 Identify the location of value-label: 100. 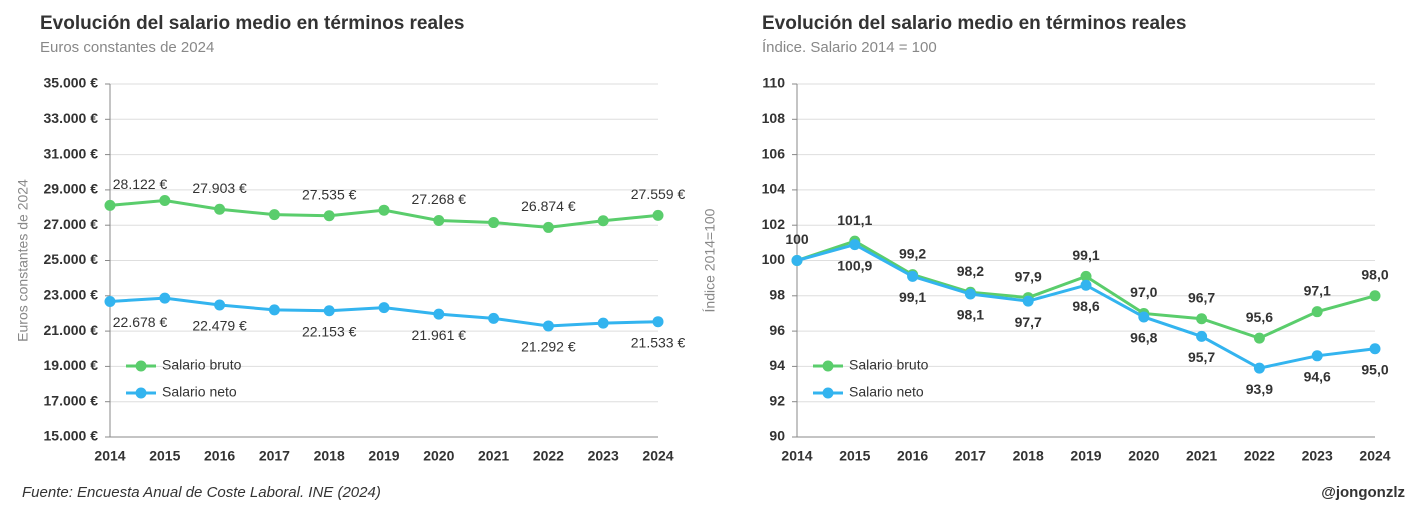
(797, 239).